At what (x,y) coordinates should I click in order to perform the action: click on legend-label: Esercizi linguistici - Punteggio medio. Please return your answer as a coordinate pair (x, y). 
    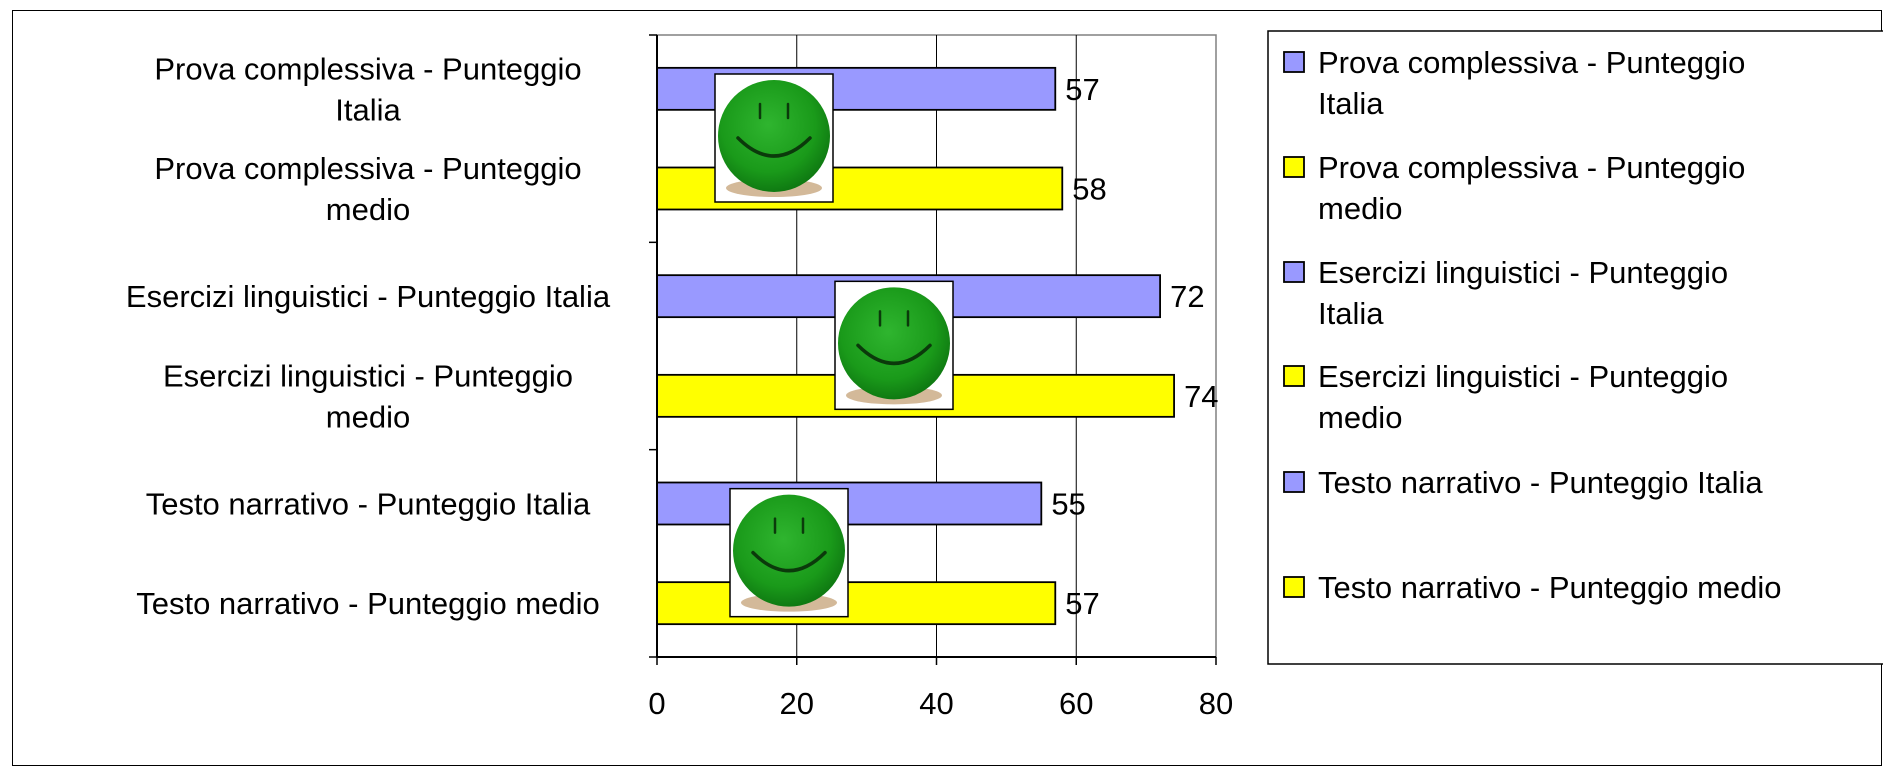
    Looking at the image, I should click on (1523, 397).